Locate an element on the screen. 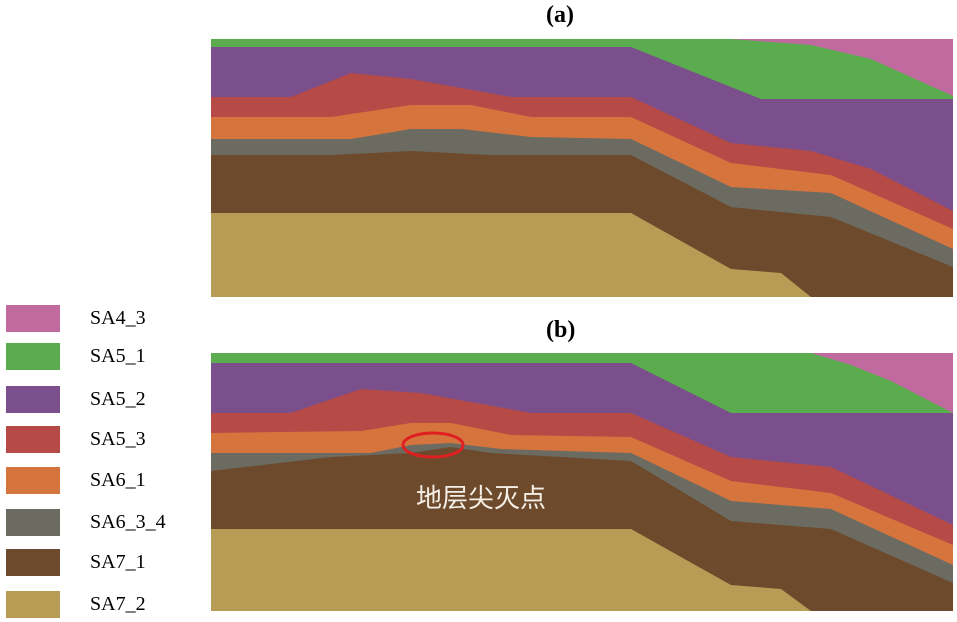 Image resolution: width=957 pixels, height=622 pixels. pinch-out-circle is located at coordinates (433, 445).